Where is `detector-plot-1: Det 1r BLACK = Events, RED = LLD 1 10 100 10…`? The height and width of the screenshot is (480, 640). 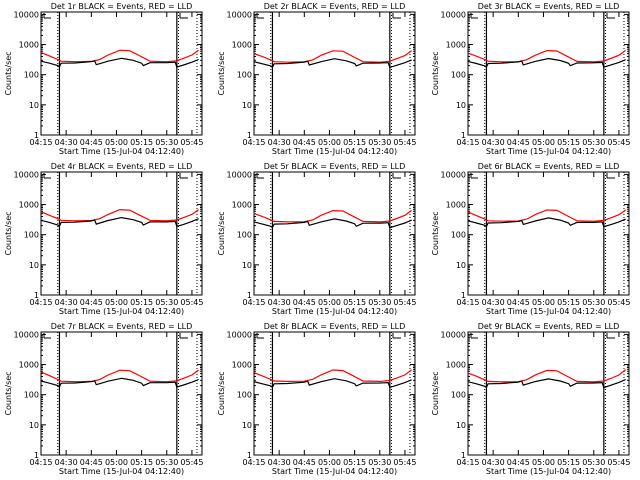 detector-plot-1: Det 1r BLACK = Events, RED = LLD 1 10 100 10… is located at coordinates (103, 79).